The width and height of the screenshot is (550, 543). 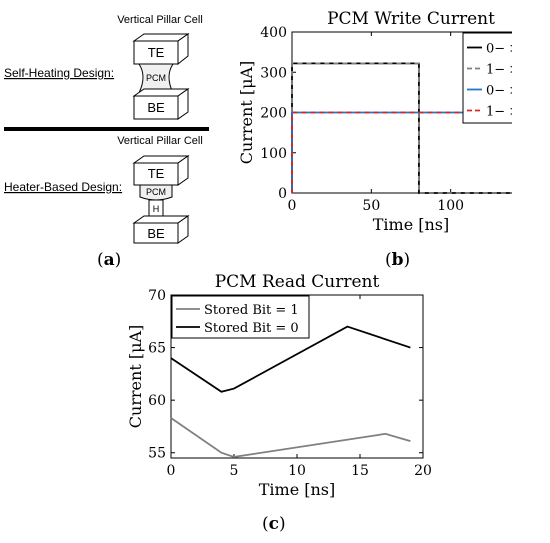 What do you see at coordinates (156, 173) in the screenshot?
I see `bottom-cell-te-label: TE` at bounding box center [156, 173].